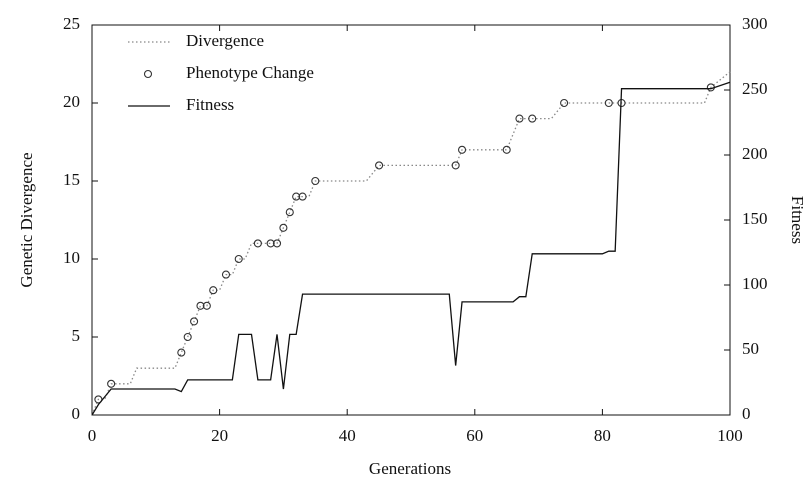  What do you see at coordinates (76, 413) in the screenshot?
I see `y-tick-label: 0` at bounding box center [76, 413].